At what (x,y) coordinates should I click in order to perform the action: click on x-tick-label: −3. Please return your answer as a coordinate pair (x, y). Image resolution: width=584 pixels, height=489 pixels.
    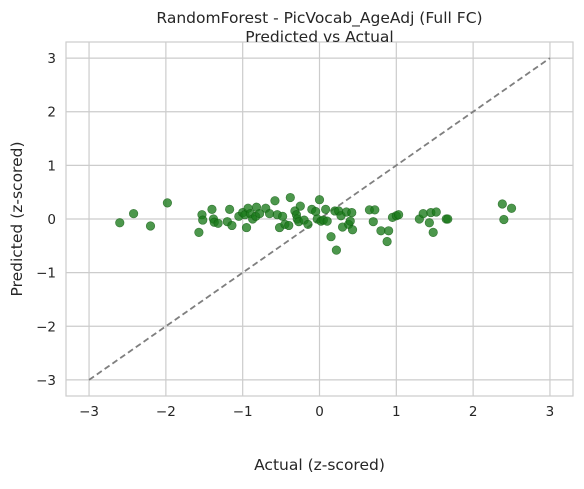
    Looking at the image, I should click on (89, 412).